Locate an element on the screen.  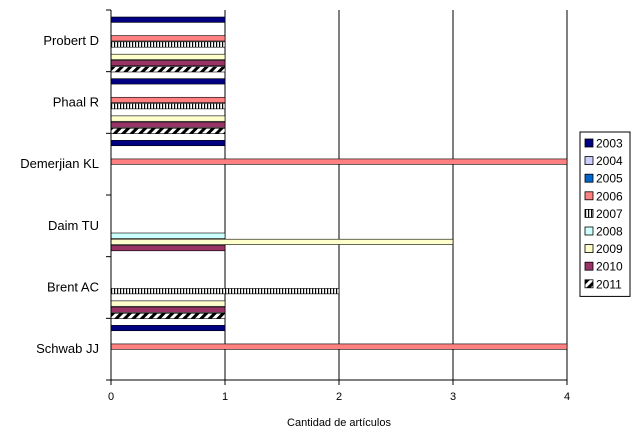
legend: 2003 2004 2005 2006 2007 2008 2009 2010 2011 is located at coordinates (605, 214).